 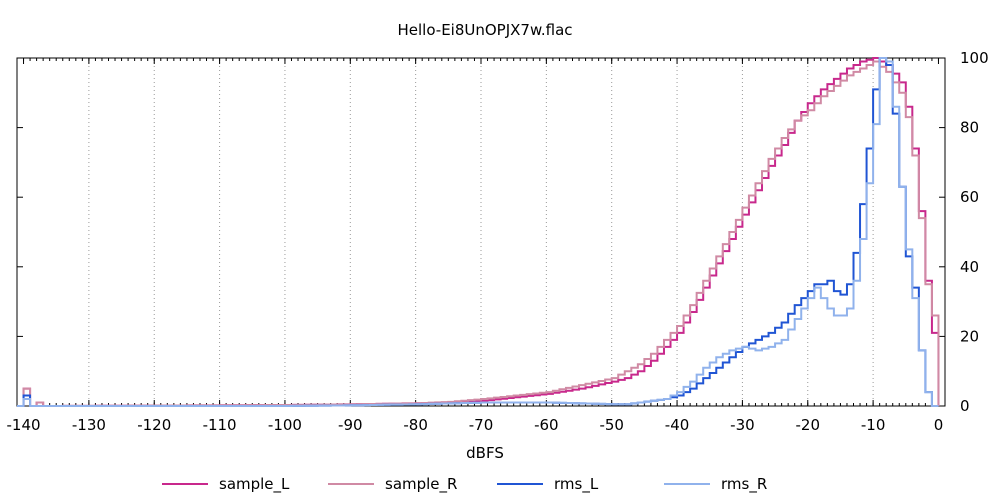 What do you see at coordinates (254, 484) in the screenshot?
I see `legend-label: sample_L` at bounding box center [254, 484].